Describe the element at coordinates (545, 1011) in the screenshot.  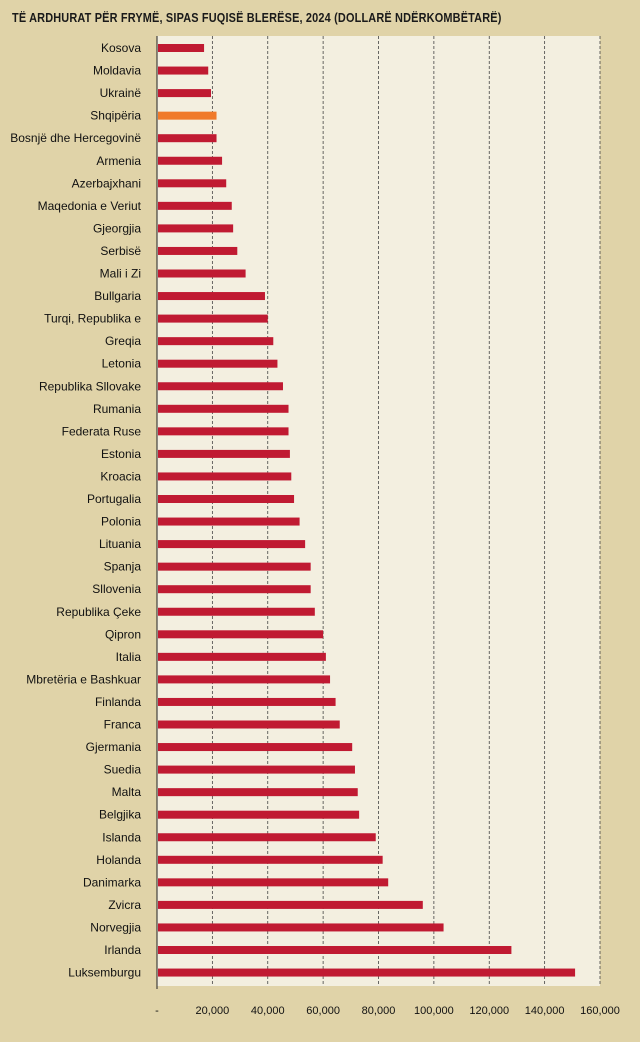
I see `x-tick-label: 140,000` at that location.